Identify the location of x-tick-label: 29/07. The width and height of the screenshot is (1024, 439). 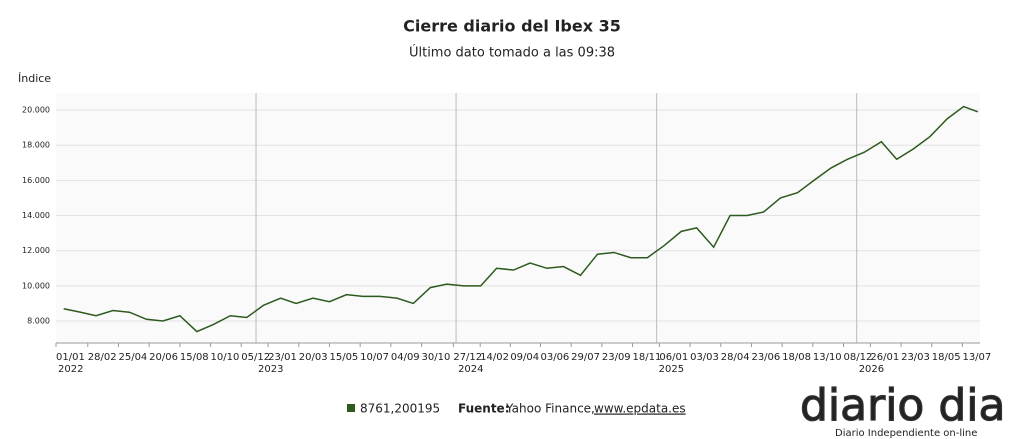
(585, 357).